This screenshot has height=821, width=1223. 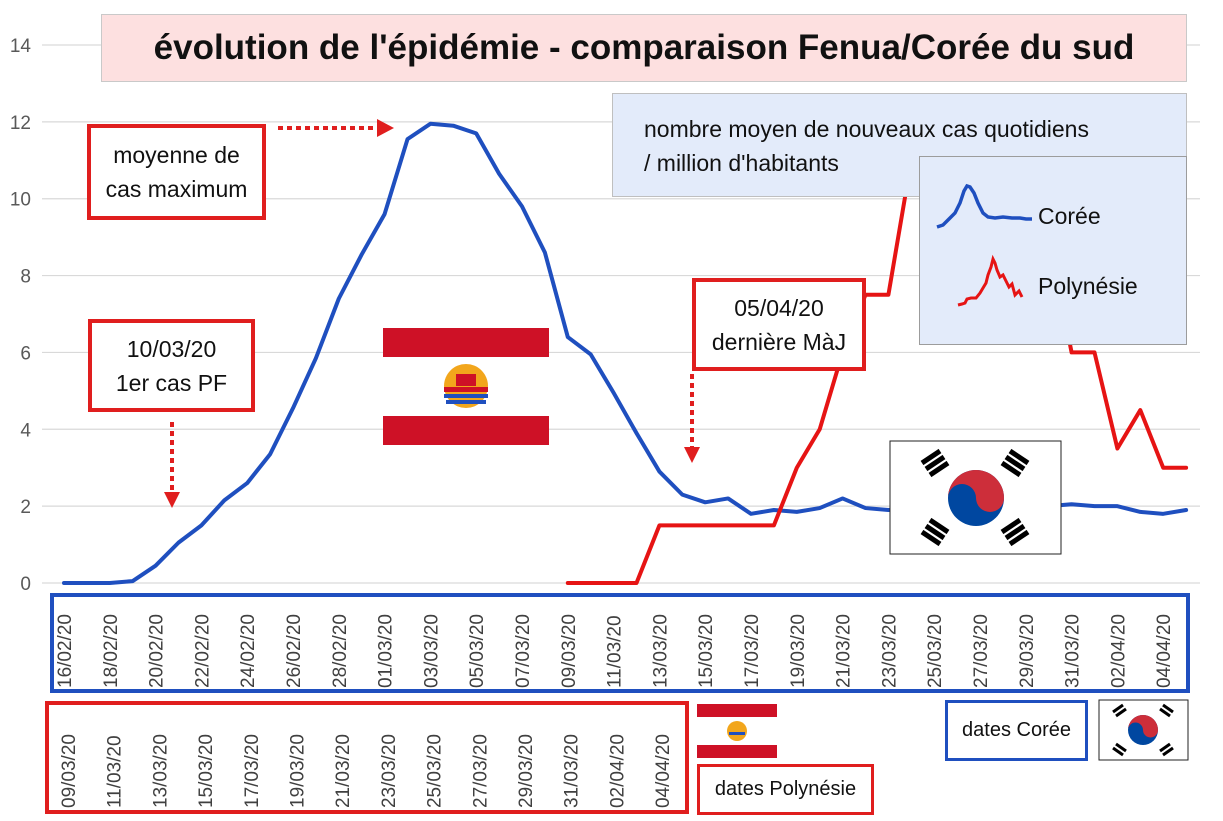 What do you see at coordinates (176, 155) in the screenshot?
I see `annotation-max-line-1: moyenne de` at bounding box center [176, 155].